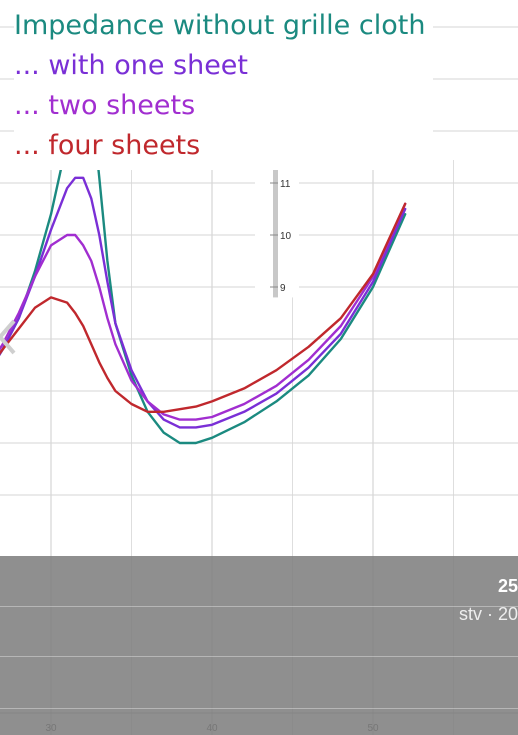 Image resolution: width=518 pixels, height=735 pixels. I want to click on overlay-sub-text: stv · 20, so click(488, 614).